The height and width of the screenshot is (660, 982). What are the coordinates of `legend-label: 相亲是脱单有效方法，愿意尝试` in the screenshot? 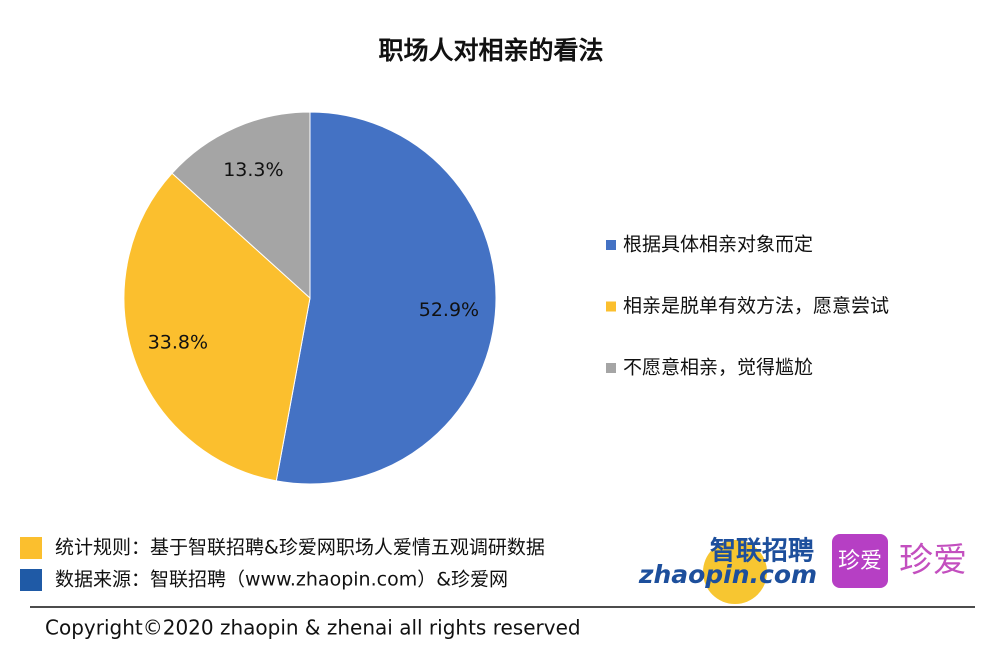 It's located at (756, 306).